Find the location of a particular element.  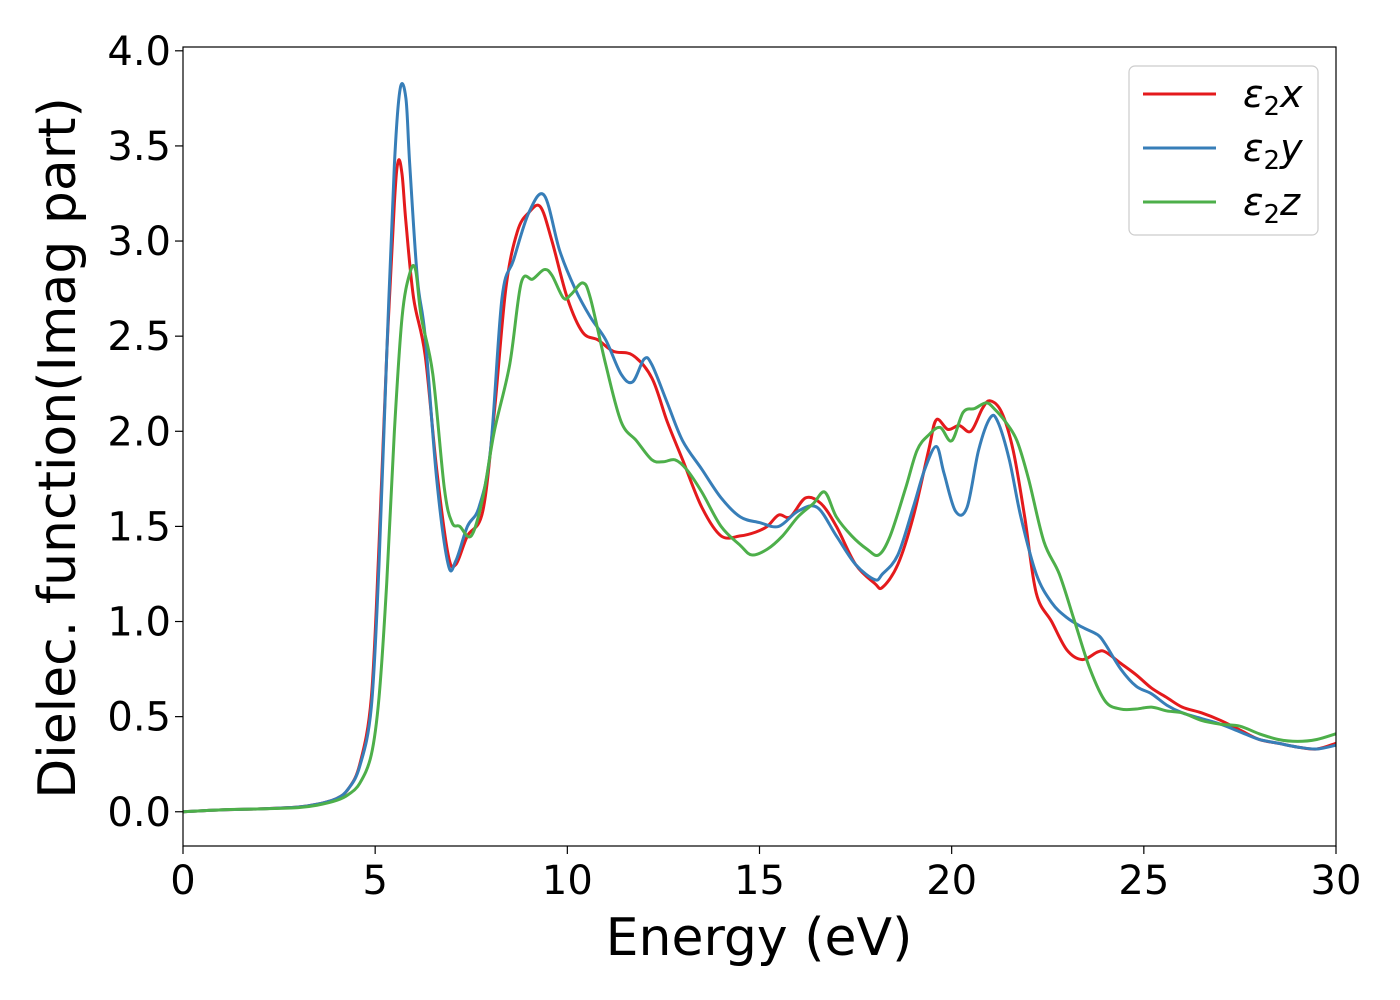

y-tick-label: 2.5 is located at coordinates (139, 337).